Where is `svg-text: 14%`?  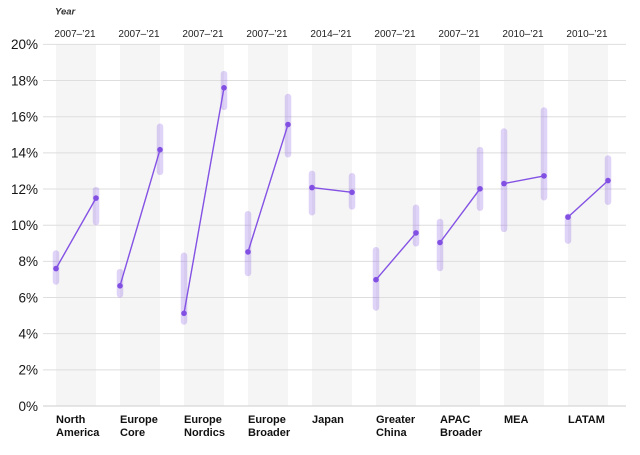 svg-text: 14% is located at coordinates (24, 153).